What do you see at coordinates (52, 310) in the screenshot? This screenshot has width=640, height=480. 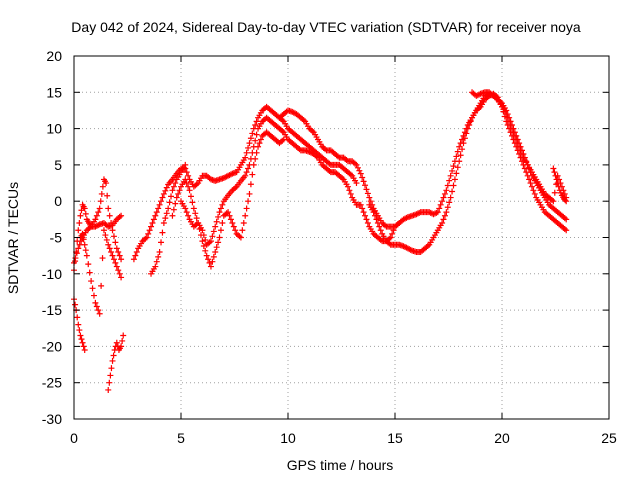 I see `y-tick-label: -15` at bounding box center [52, 310].